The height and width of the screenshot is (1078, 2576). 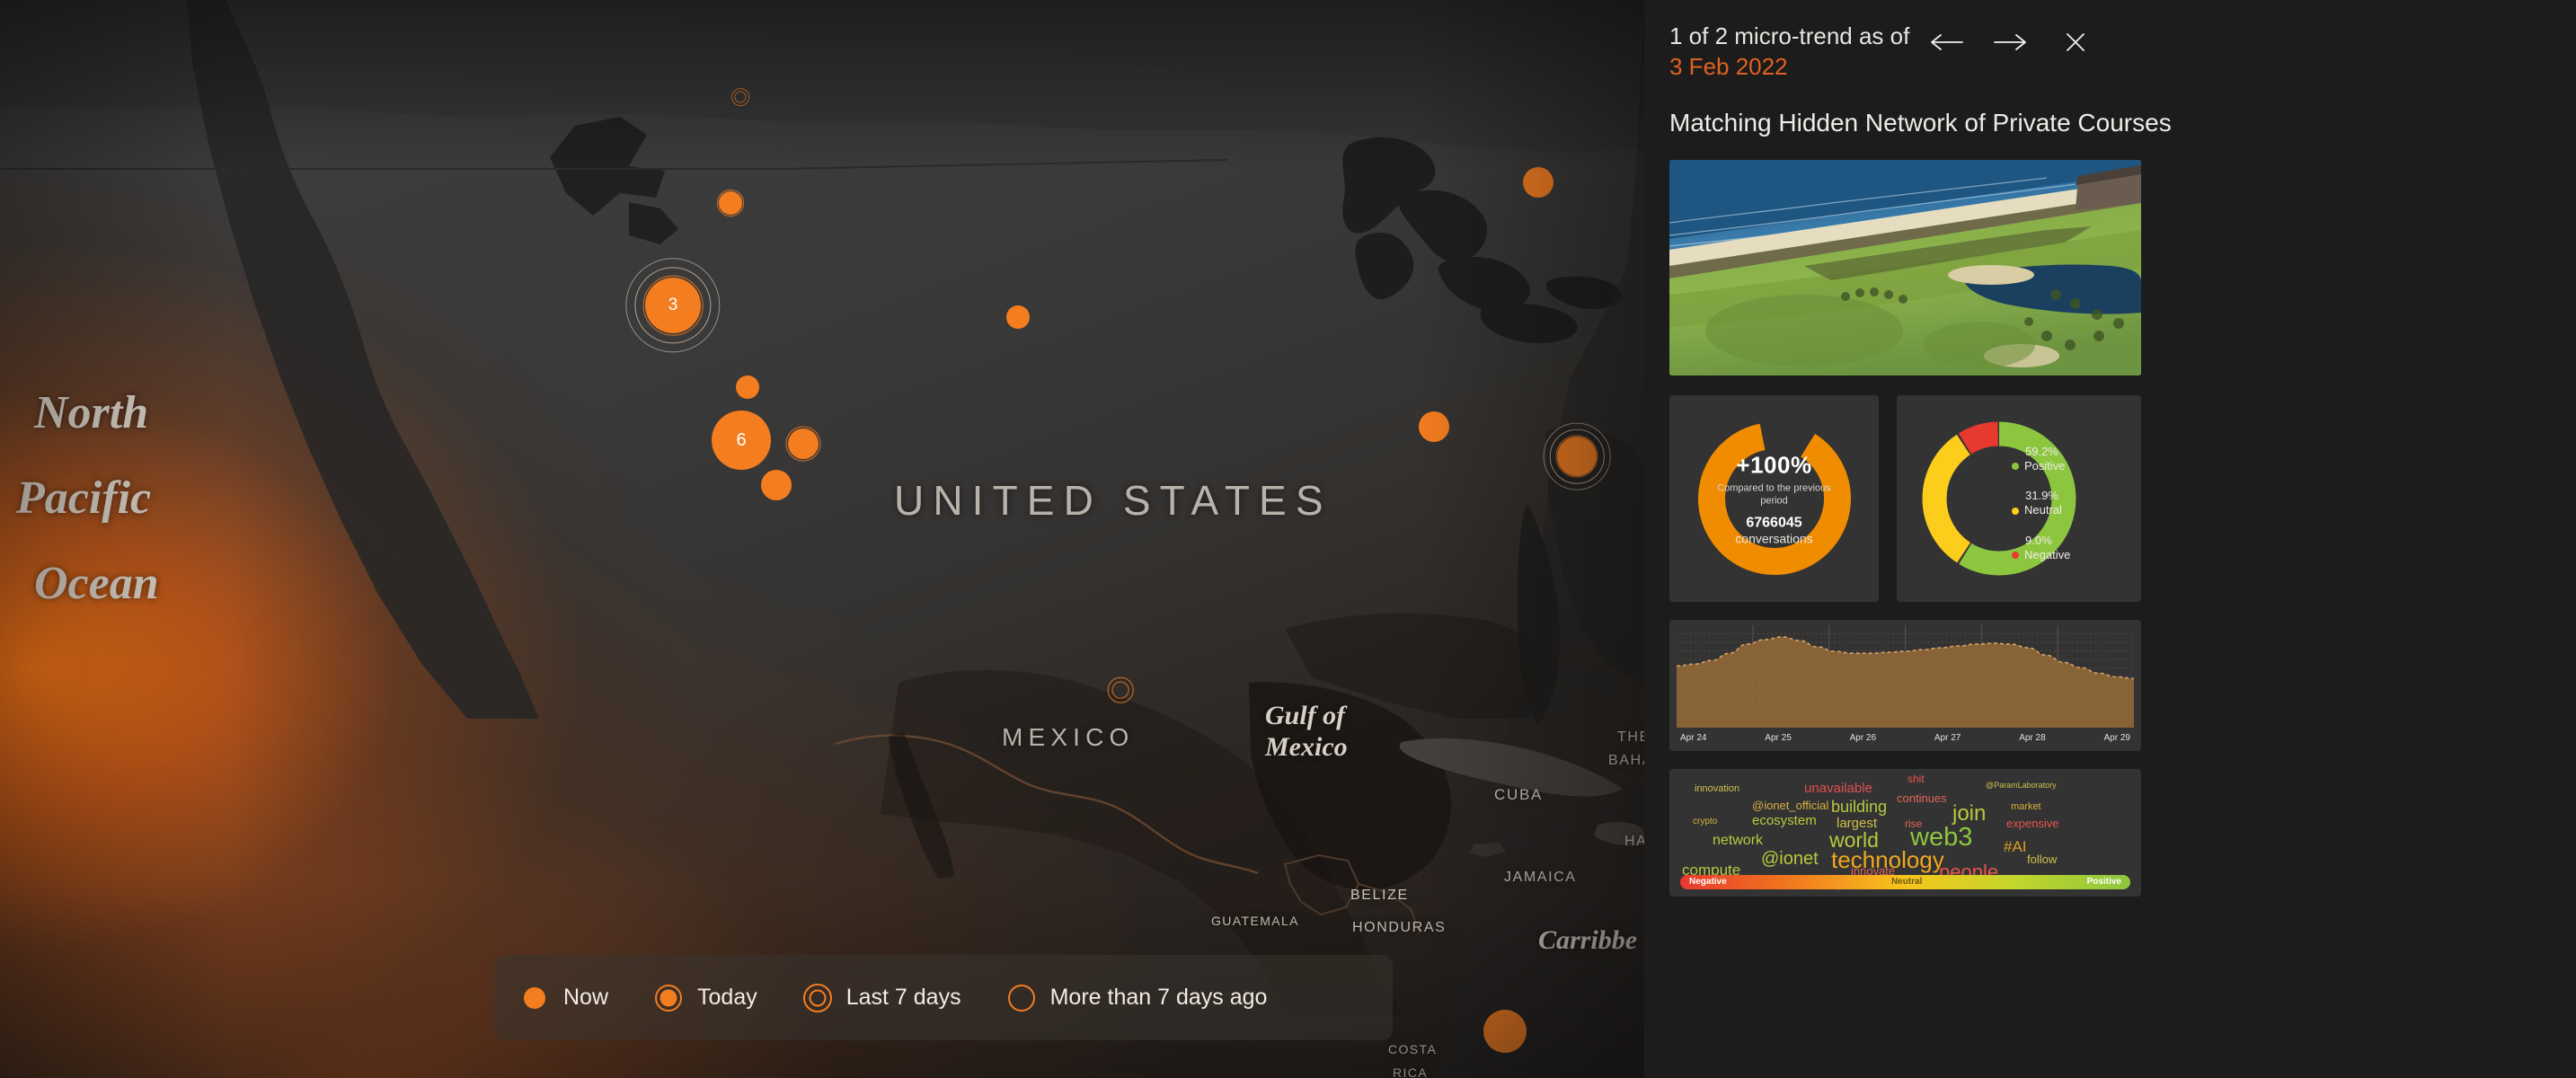 What do you see at coordinates (2033, 738) in the screenshot?
I see `area-axis-tick: Apr 28` at bounding box center [2033, 738].